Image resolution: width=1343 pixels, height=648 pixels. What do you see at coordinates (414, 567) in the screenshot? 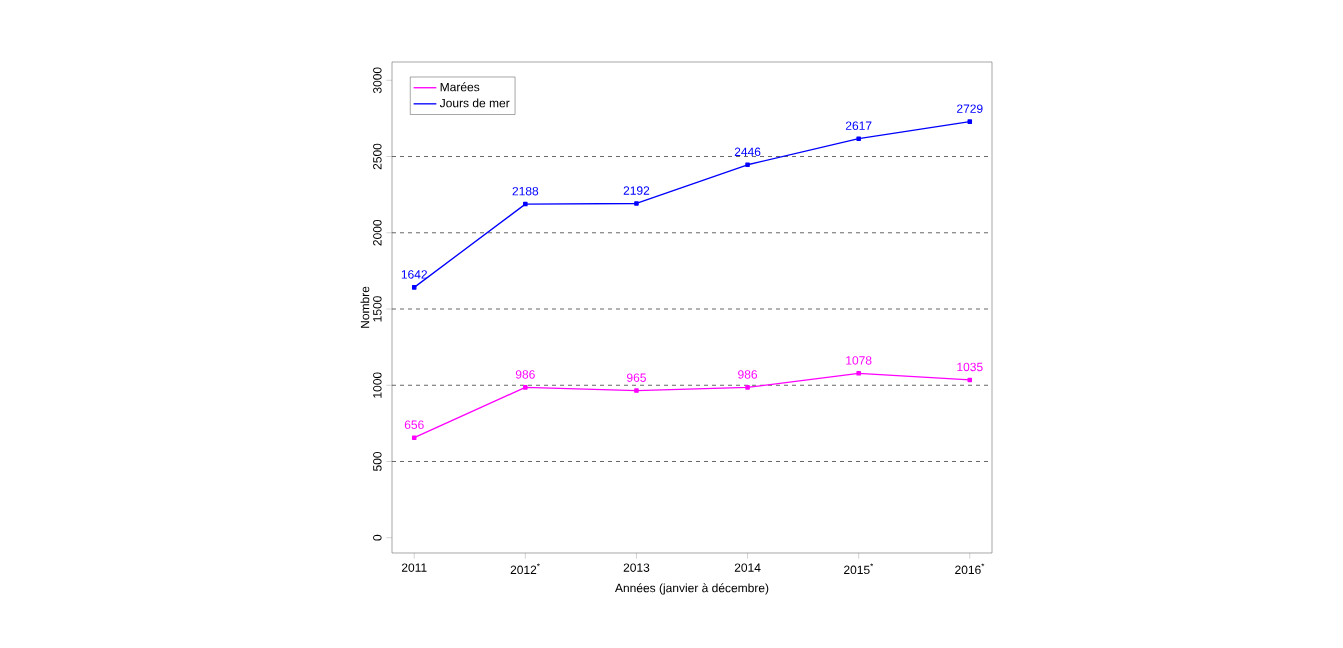
I see `x-tick-label: 2011` at bounding box center [414, 567].